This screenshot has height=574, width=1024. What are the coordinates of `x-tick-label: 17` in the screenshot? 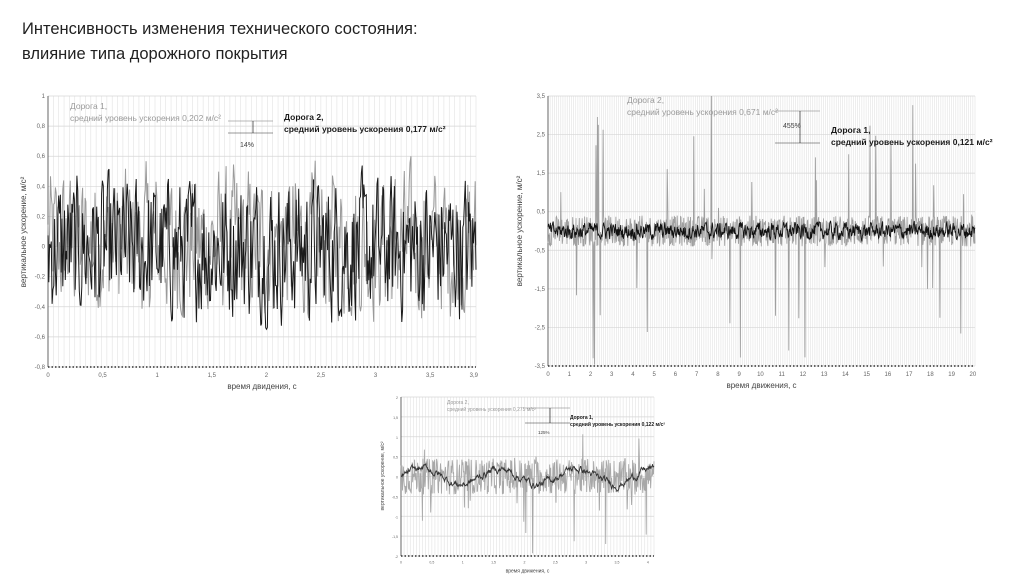 It's located at (909, 375).